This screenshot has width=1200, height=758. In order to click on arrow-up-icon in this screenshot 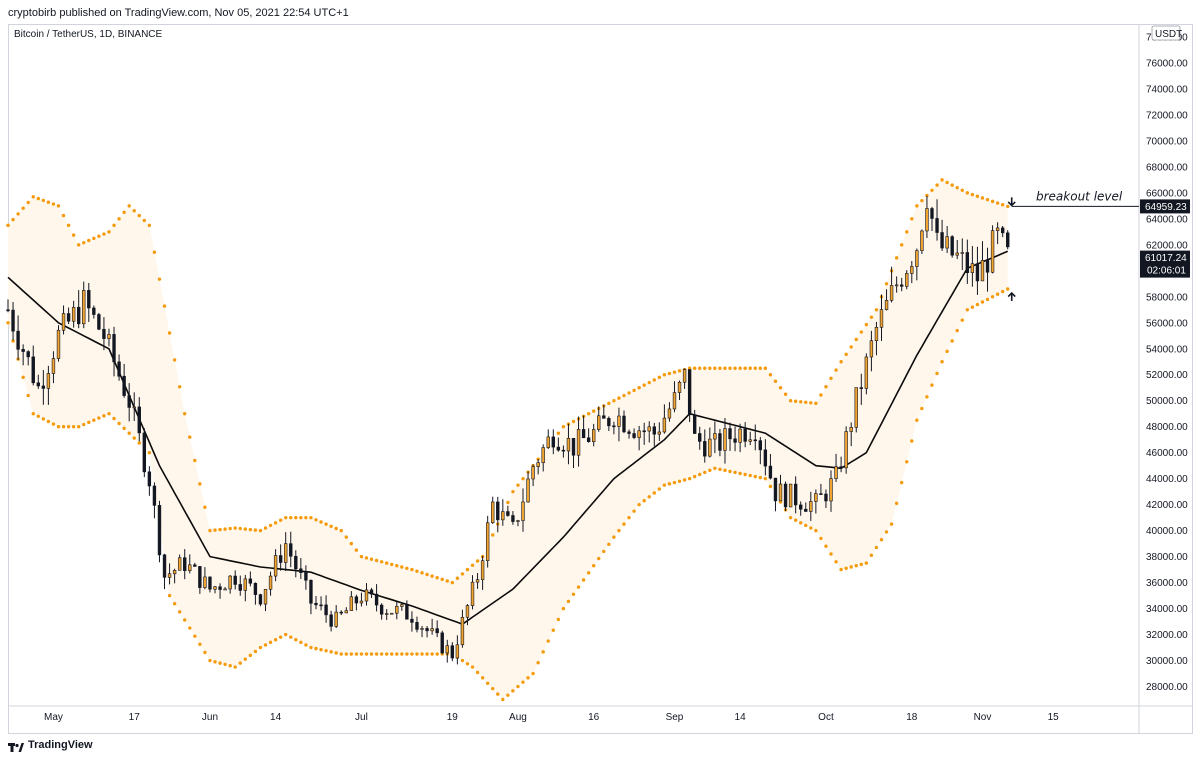, I will do `click(1011, 296)`.